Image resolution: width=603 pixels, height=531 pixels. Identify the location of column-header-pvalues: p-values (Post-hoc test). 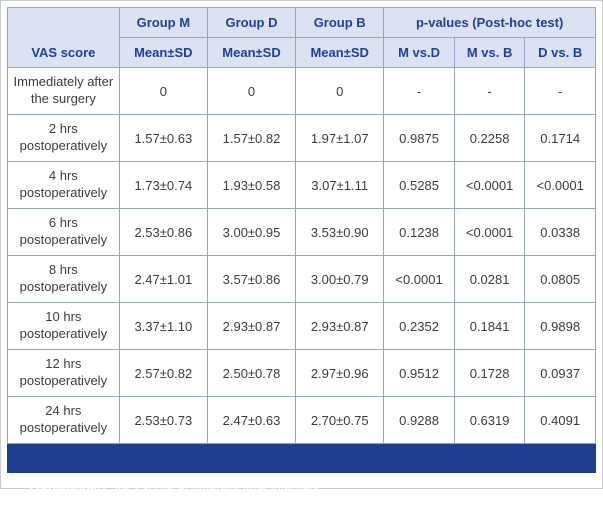
(489, 22).